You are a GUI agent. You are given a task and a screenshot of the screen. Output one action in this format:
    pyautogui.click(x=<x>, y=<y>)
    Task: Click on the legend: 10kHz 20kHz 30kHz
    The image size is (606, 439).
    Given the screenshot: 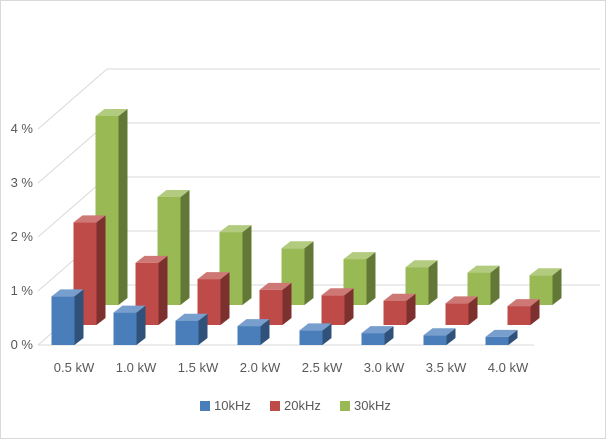 What is the action you would take?
    pyautogui.click(x=295, y=405)
    